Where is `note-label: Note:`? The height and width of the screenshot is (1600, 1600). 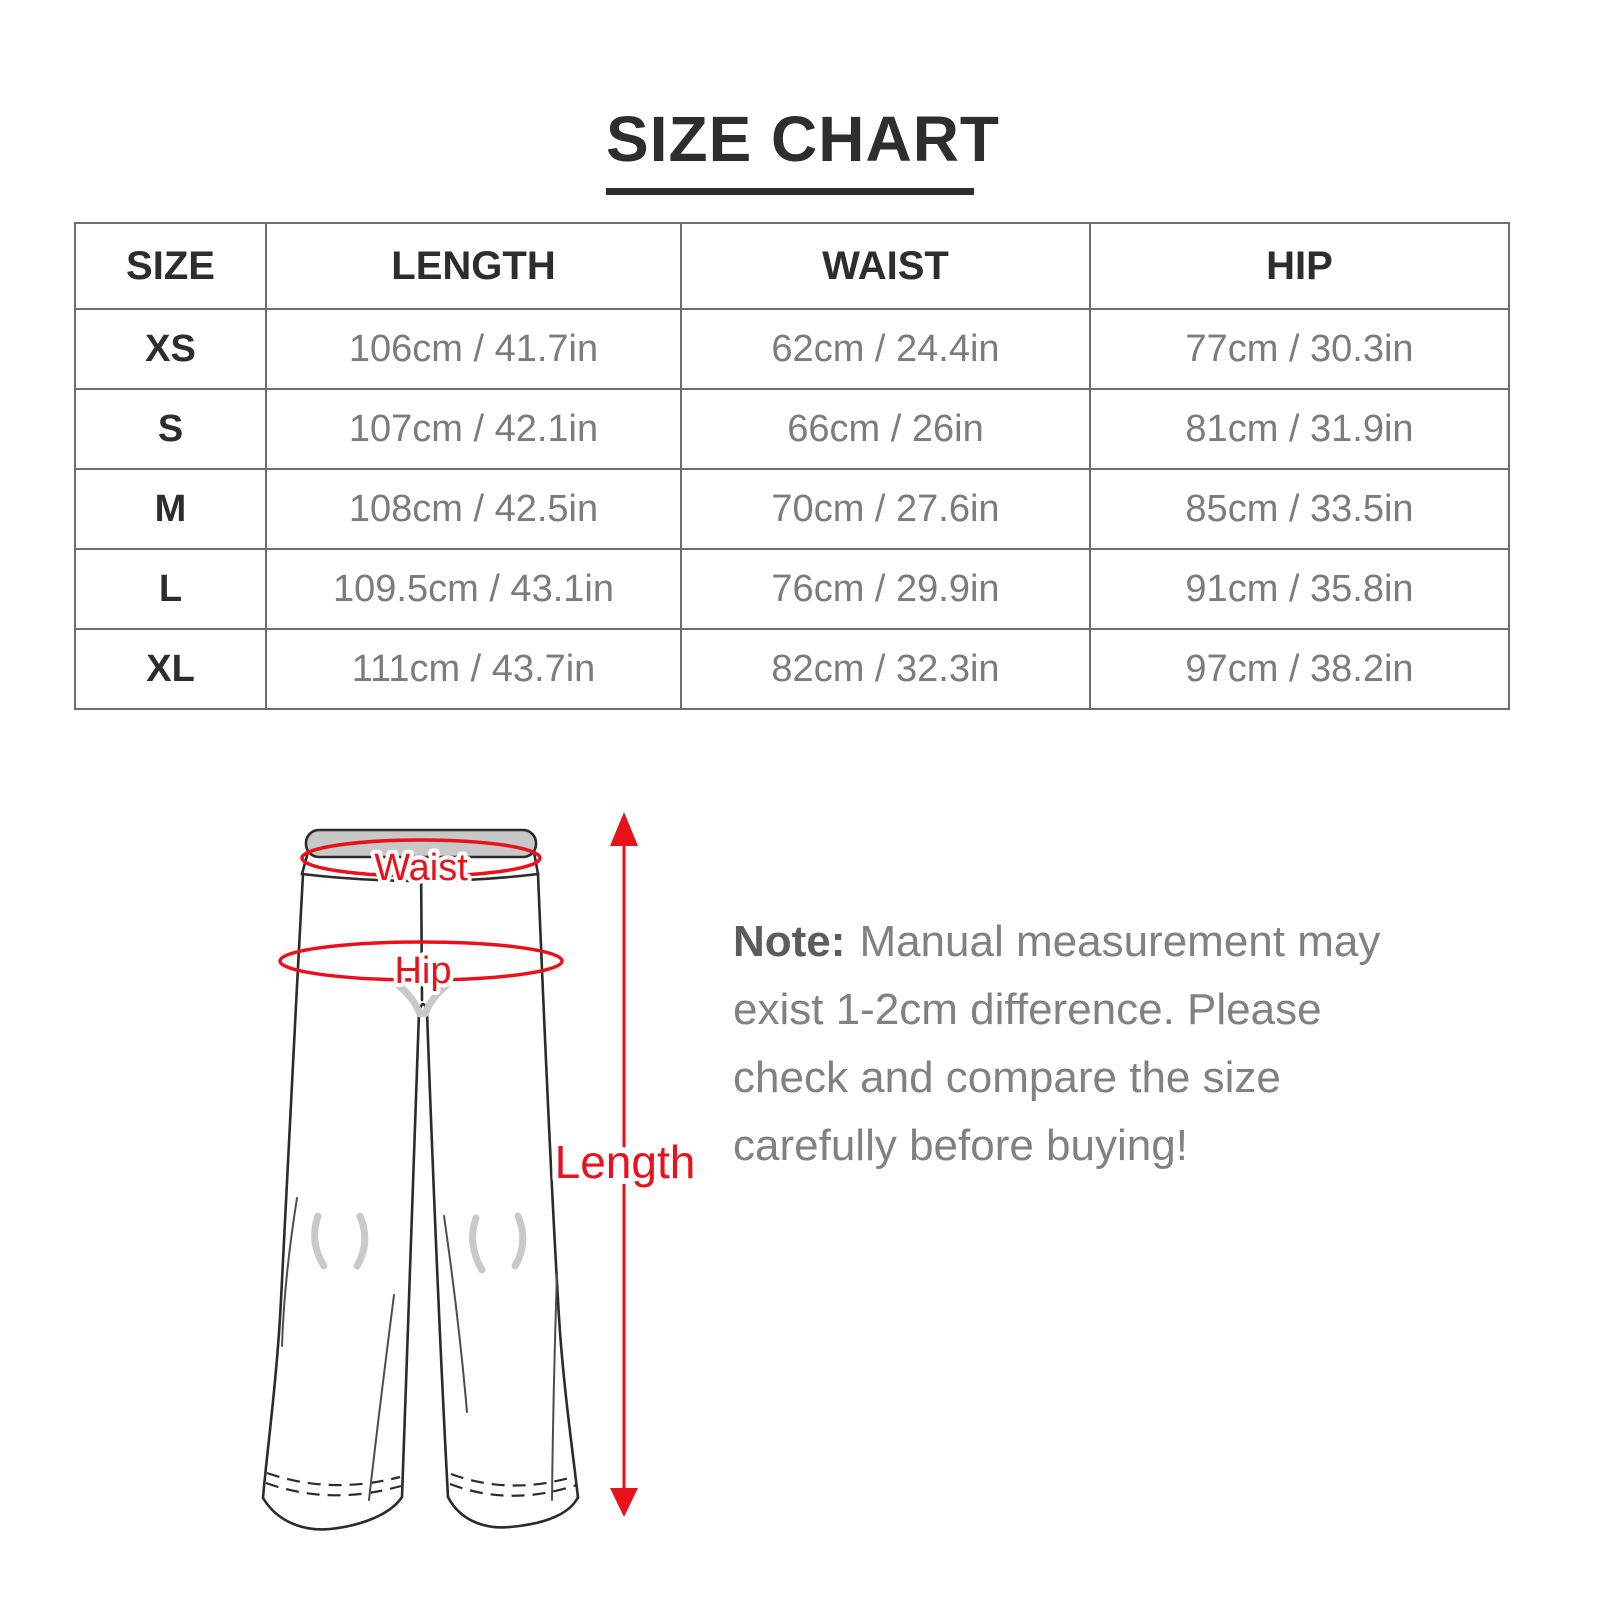 note-label: Note: is located at coordinates (789, 941).